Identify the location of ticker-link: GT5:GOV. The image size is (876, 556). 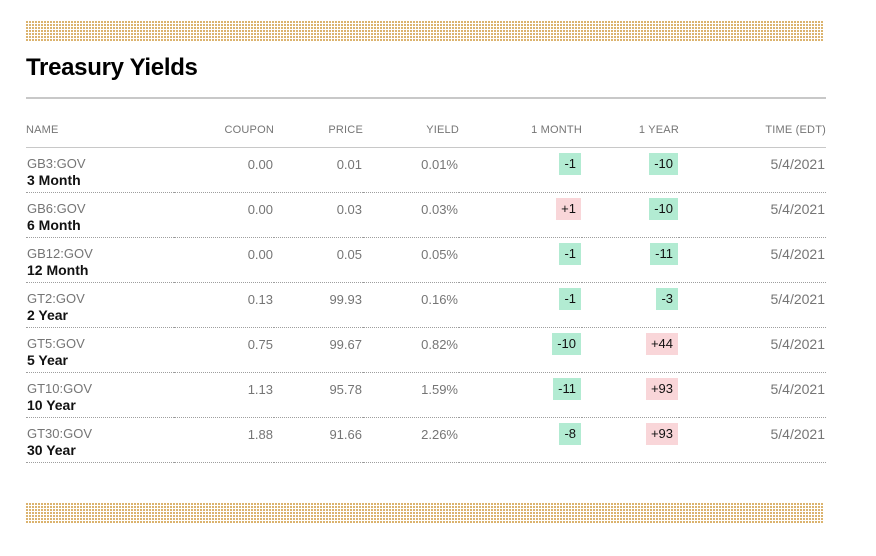
(56, 343).